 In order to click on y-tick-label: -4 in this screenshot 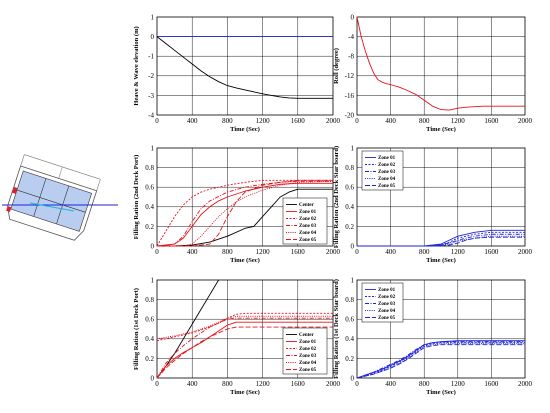, I will do `click(151, 115)`.